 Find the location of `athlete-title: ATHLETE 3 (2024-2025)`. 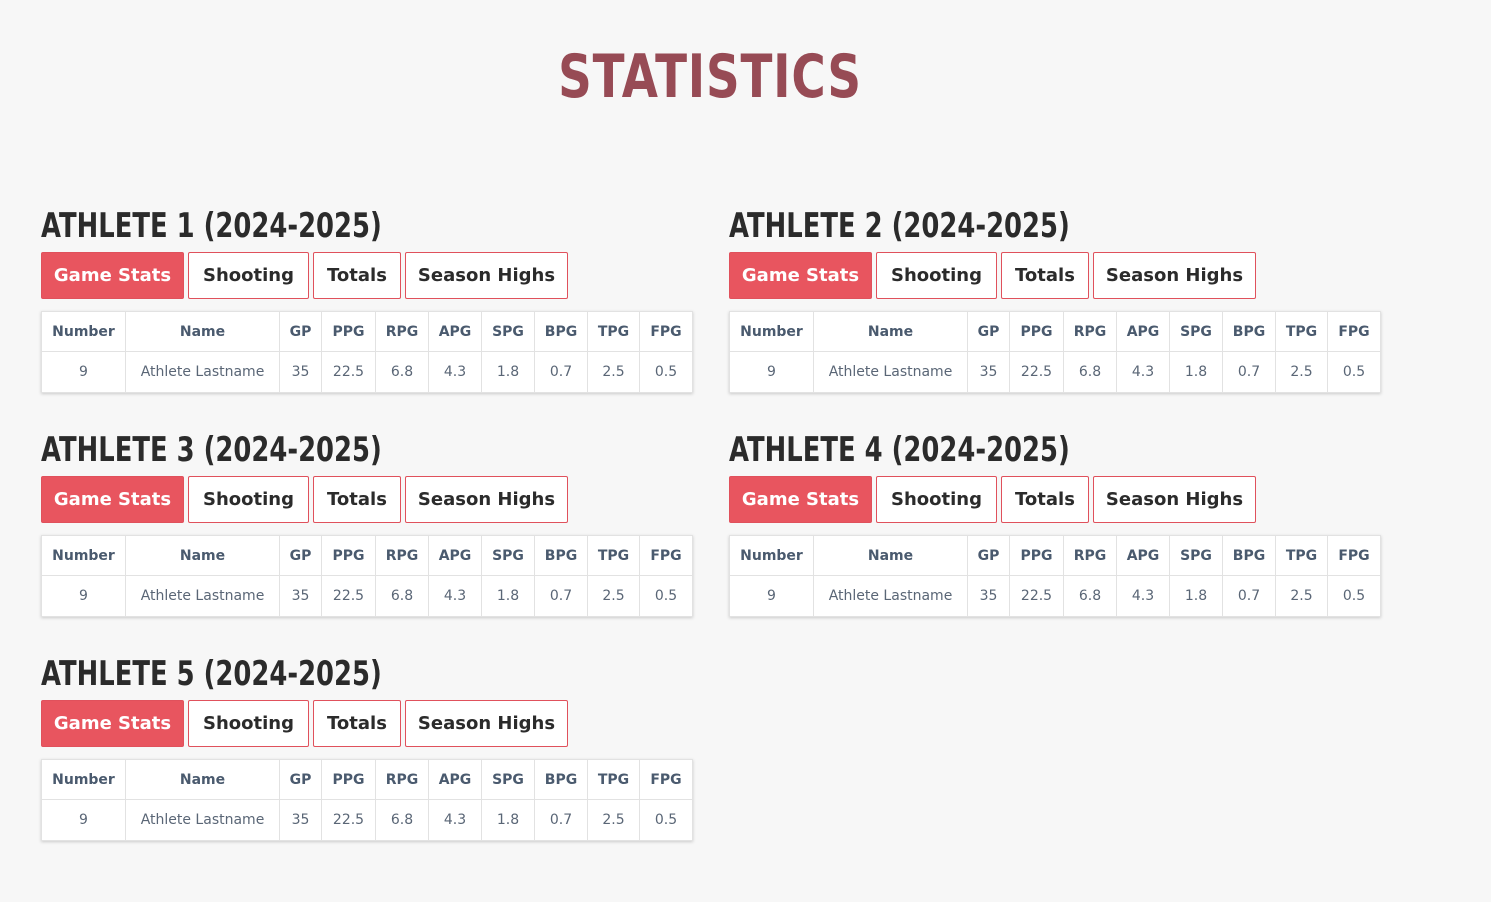

athlete-title: ATHLETE 3 (2024-2025) is located at coordinates (211, 450).